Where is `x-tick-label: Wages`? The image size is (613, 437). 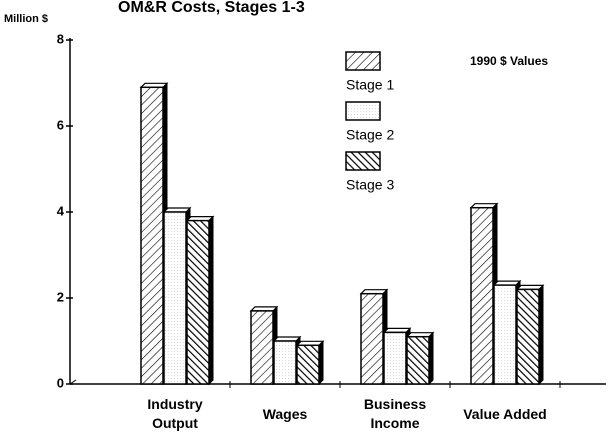 x-tick-label: Wages is located at coordinates (285, 413).